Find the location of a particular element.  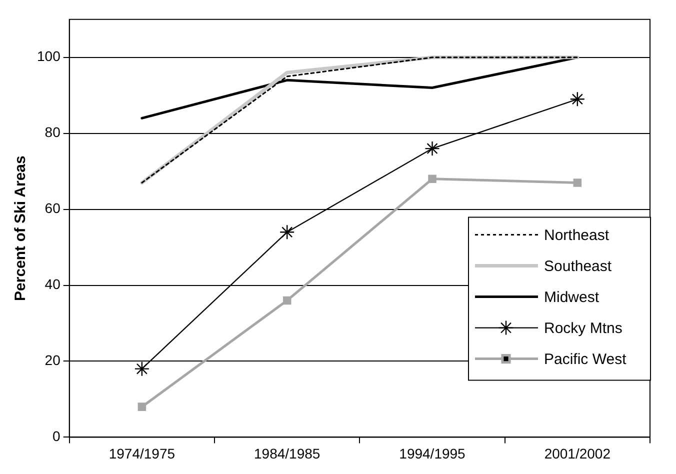

legend-label: Rocky Mtns is located at coordinates (583, 328).